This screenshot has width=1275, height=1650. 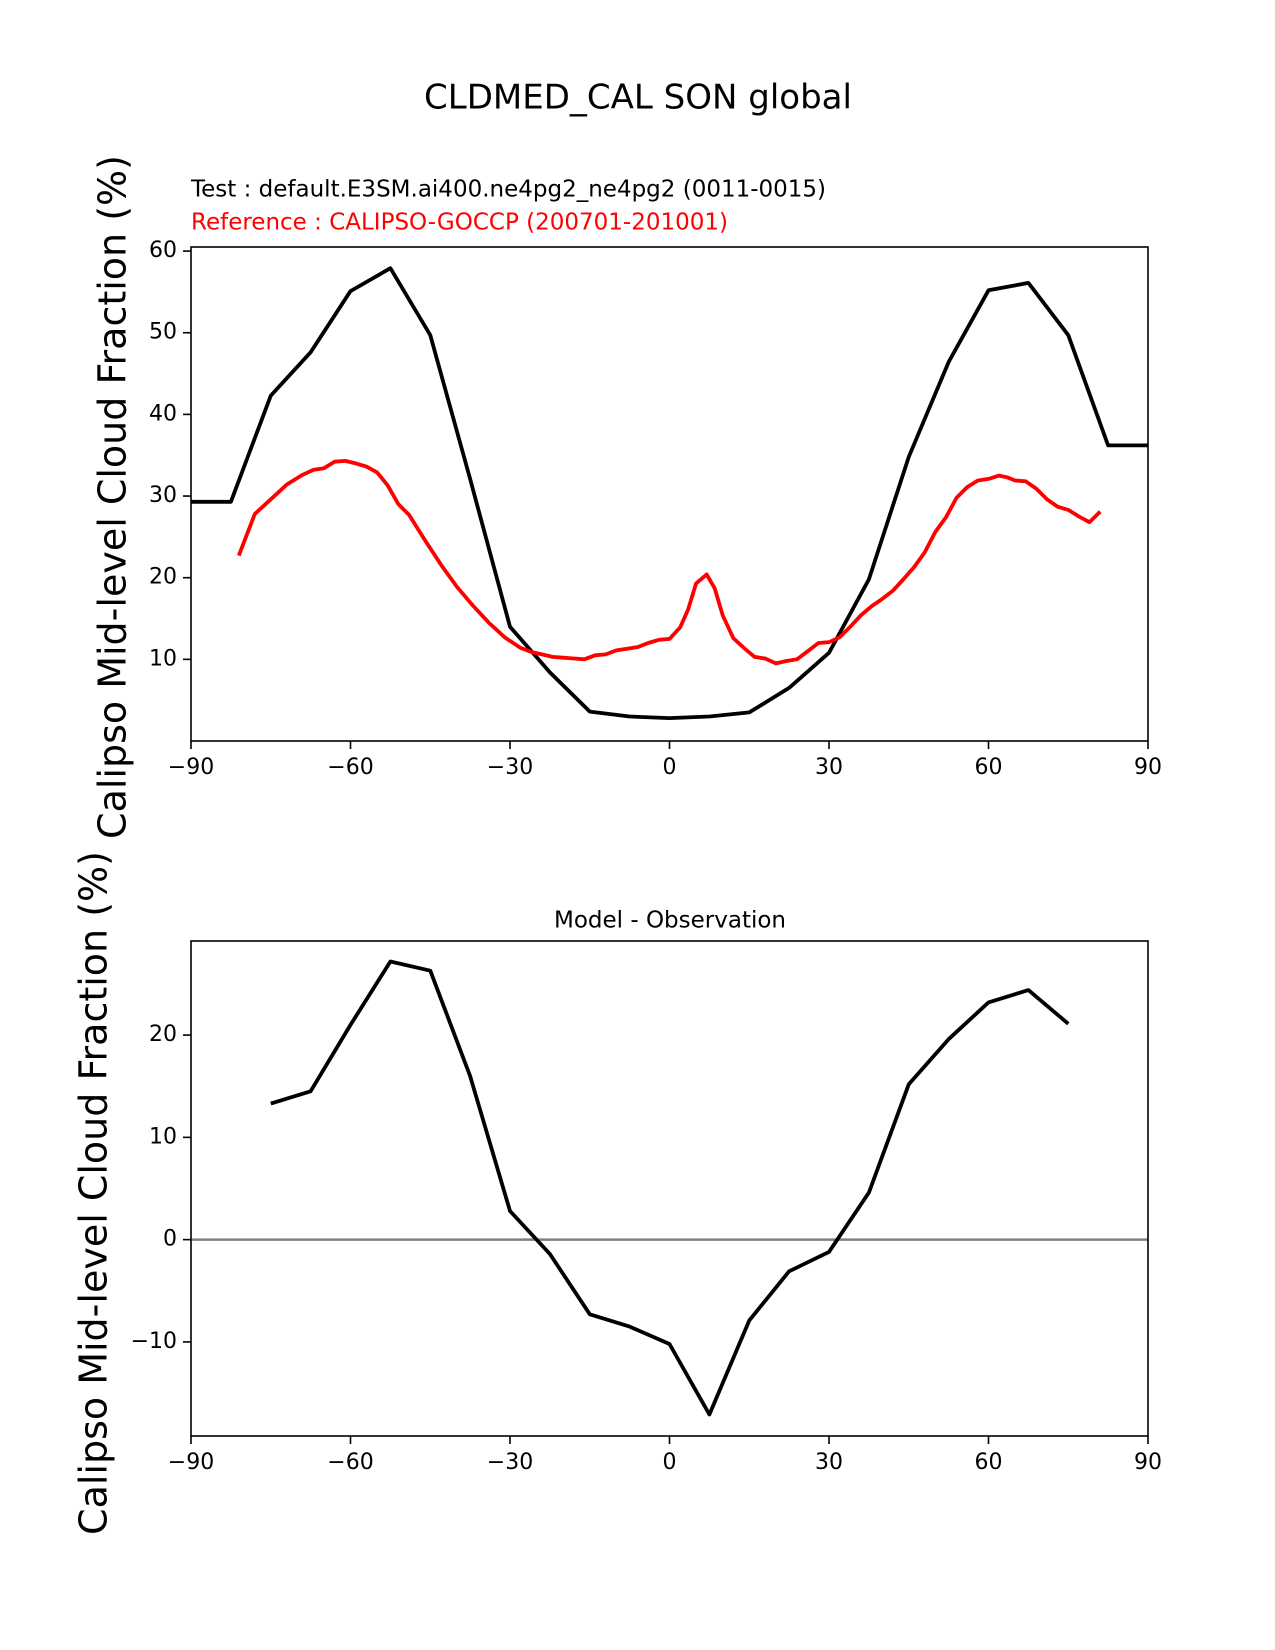 I want to click on top-y-tick-label: 20, so click(x=163, y=577).